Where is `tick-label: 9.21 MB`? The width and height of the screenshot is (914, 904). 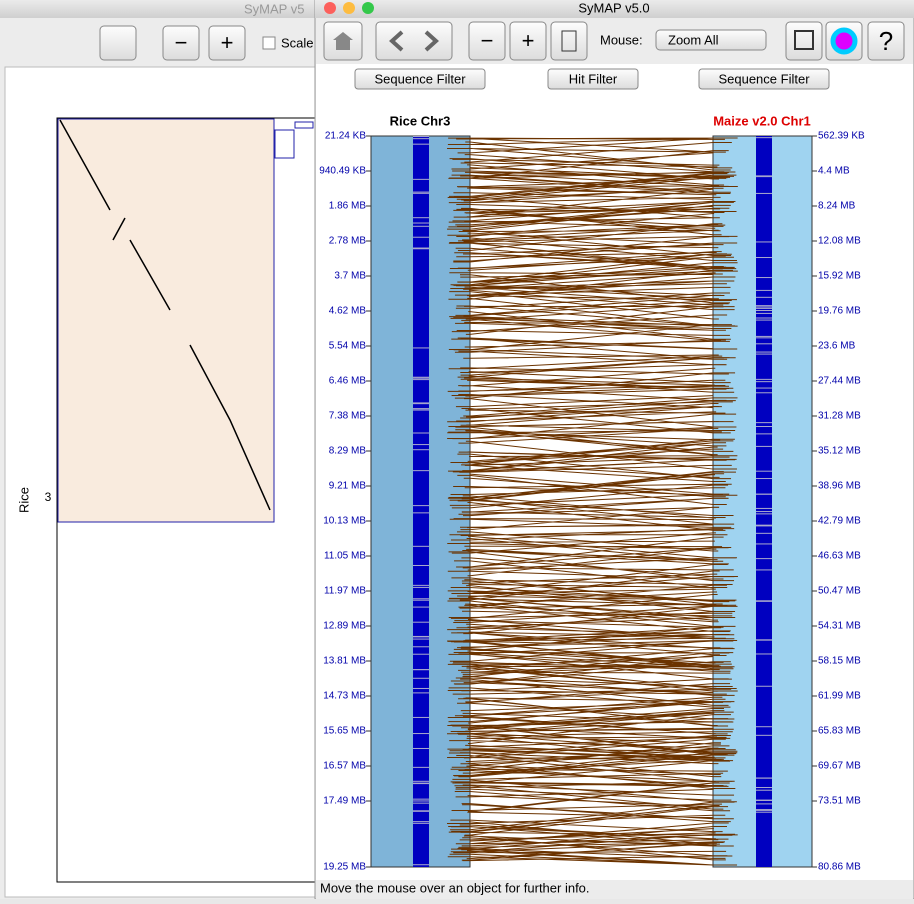 tick-label: 9.21 MB is located at coordinates (348, 486).